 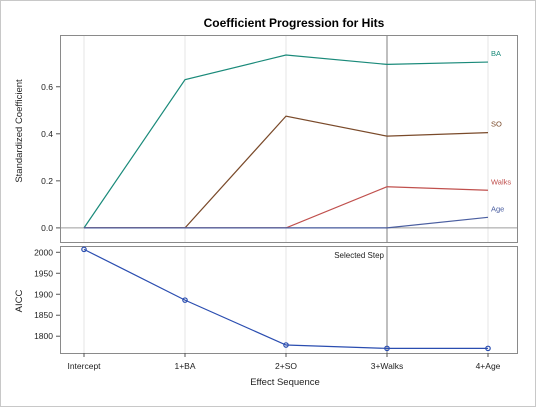 What do you see at coordinates (43, 336) in the screenshot?
I see `aicc-y-tick-label: 1800` at bounding box center [43, 336].